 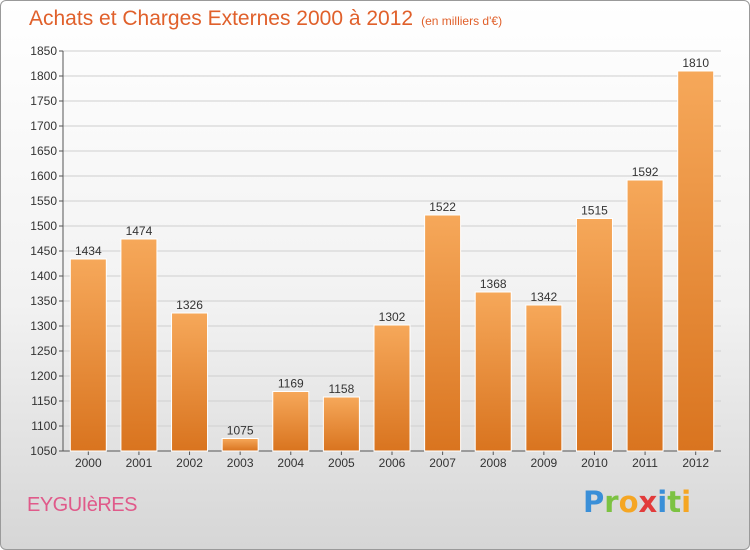 What do you see at coordinates (695, 463) in the screenshot?
I see `x-tick-label-2012: 2012` at bounding box center [695, 463].